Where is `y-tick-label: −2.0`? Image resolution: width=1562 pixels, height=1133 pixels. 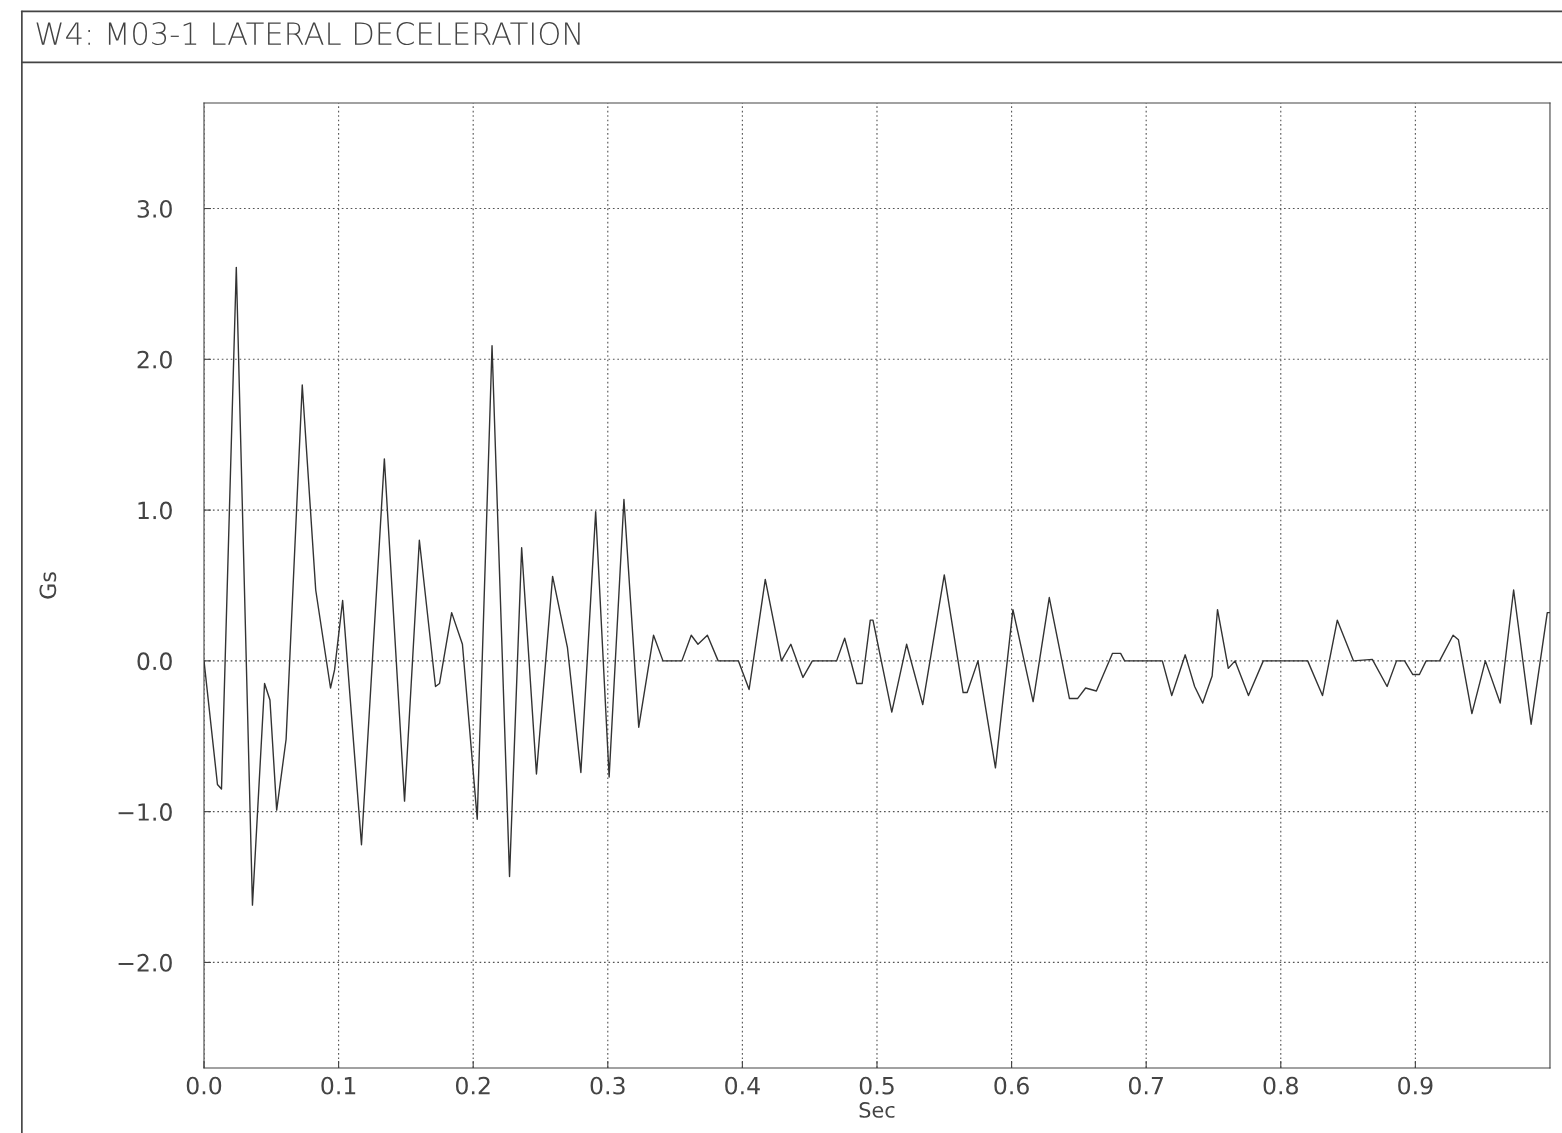 y-tick-label: −2.0 is located at coordinates (145, 962).